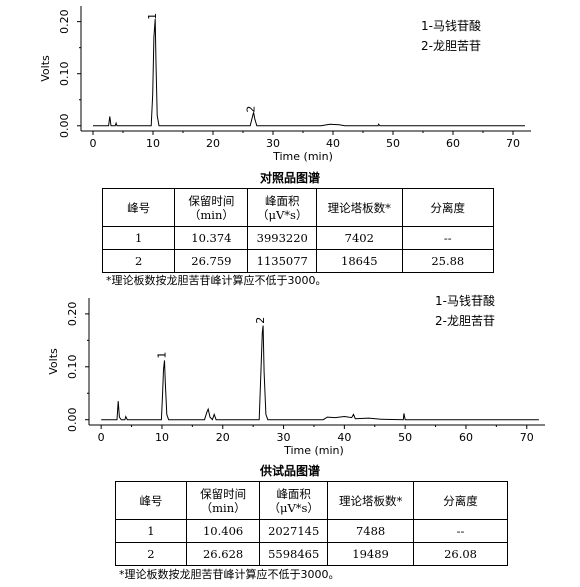 The width and height of the screenshot is (580, 587). What do you see at coordinates (460, 554) in the screenshot?
I see `cell-resolution: 26.08` at bounding box center [460, 554].